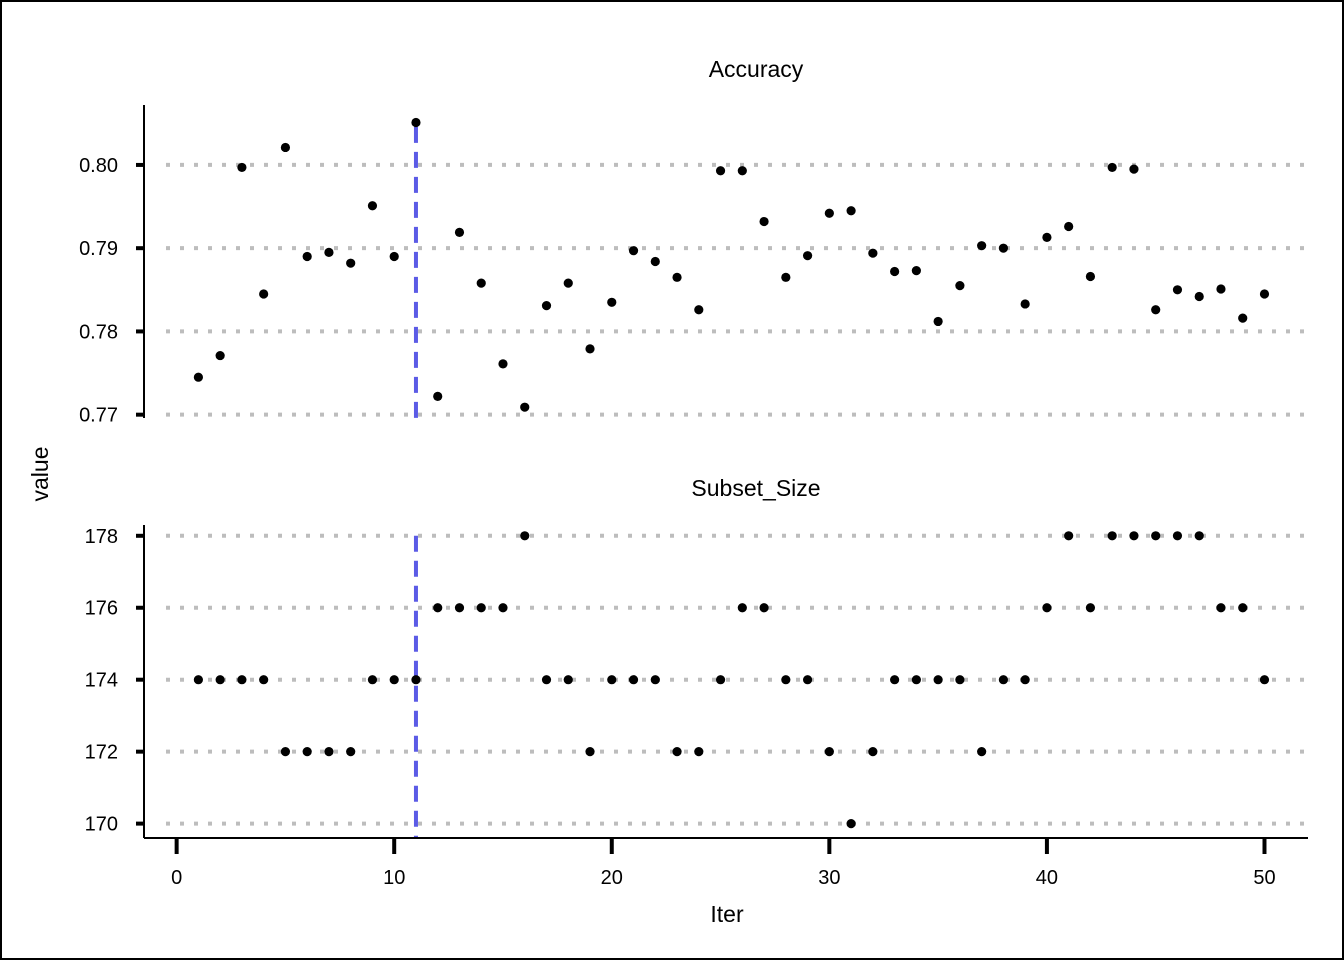 The width and height of the screenshot is (1344, 960). I want to click on y-tick-label: 0.78, so click(98, 332).